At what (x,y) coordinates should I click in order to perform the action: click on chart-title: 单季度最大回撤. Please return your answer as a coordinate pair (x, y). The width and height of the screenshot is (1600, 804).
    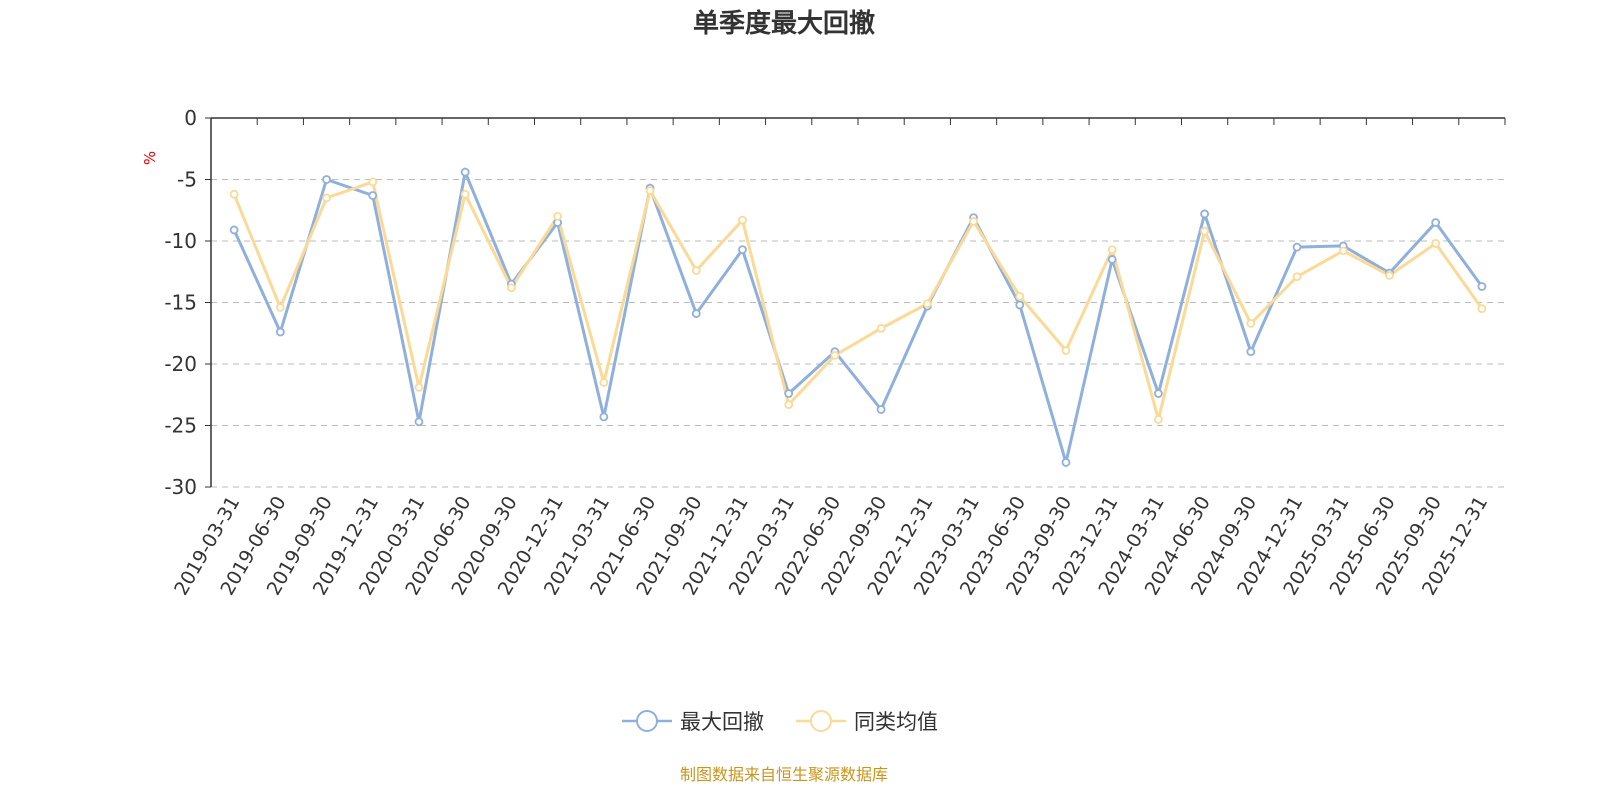
    Looking at the image, I should click on (784, 23).